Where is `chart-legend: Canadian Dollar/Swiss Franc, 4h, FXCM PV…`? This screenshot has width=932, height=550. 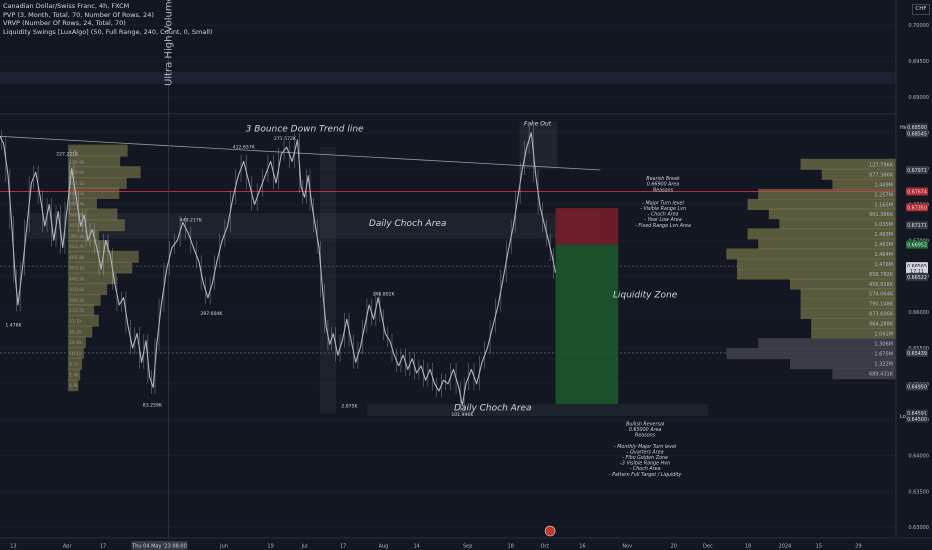 chart-legend: Canadian Dollar/Swiss Franc, 4h, FXCM PV… is located at coordinates (107, 19).